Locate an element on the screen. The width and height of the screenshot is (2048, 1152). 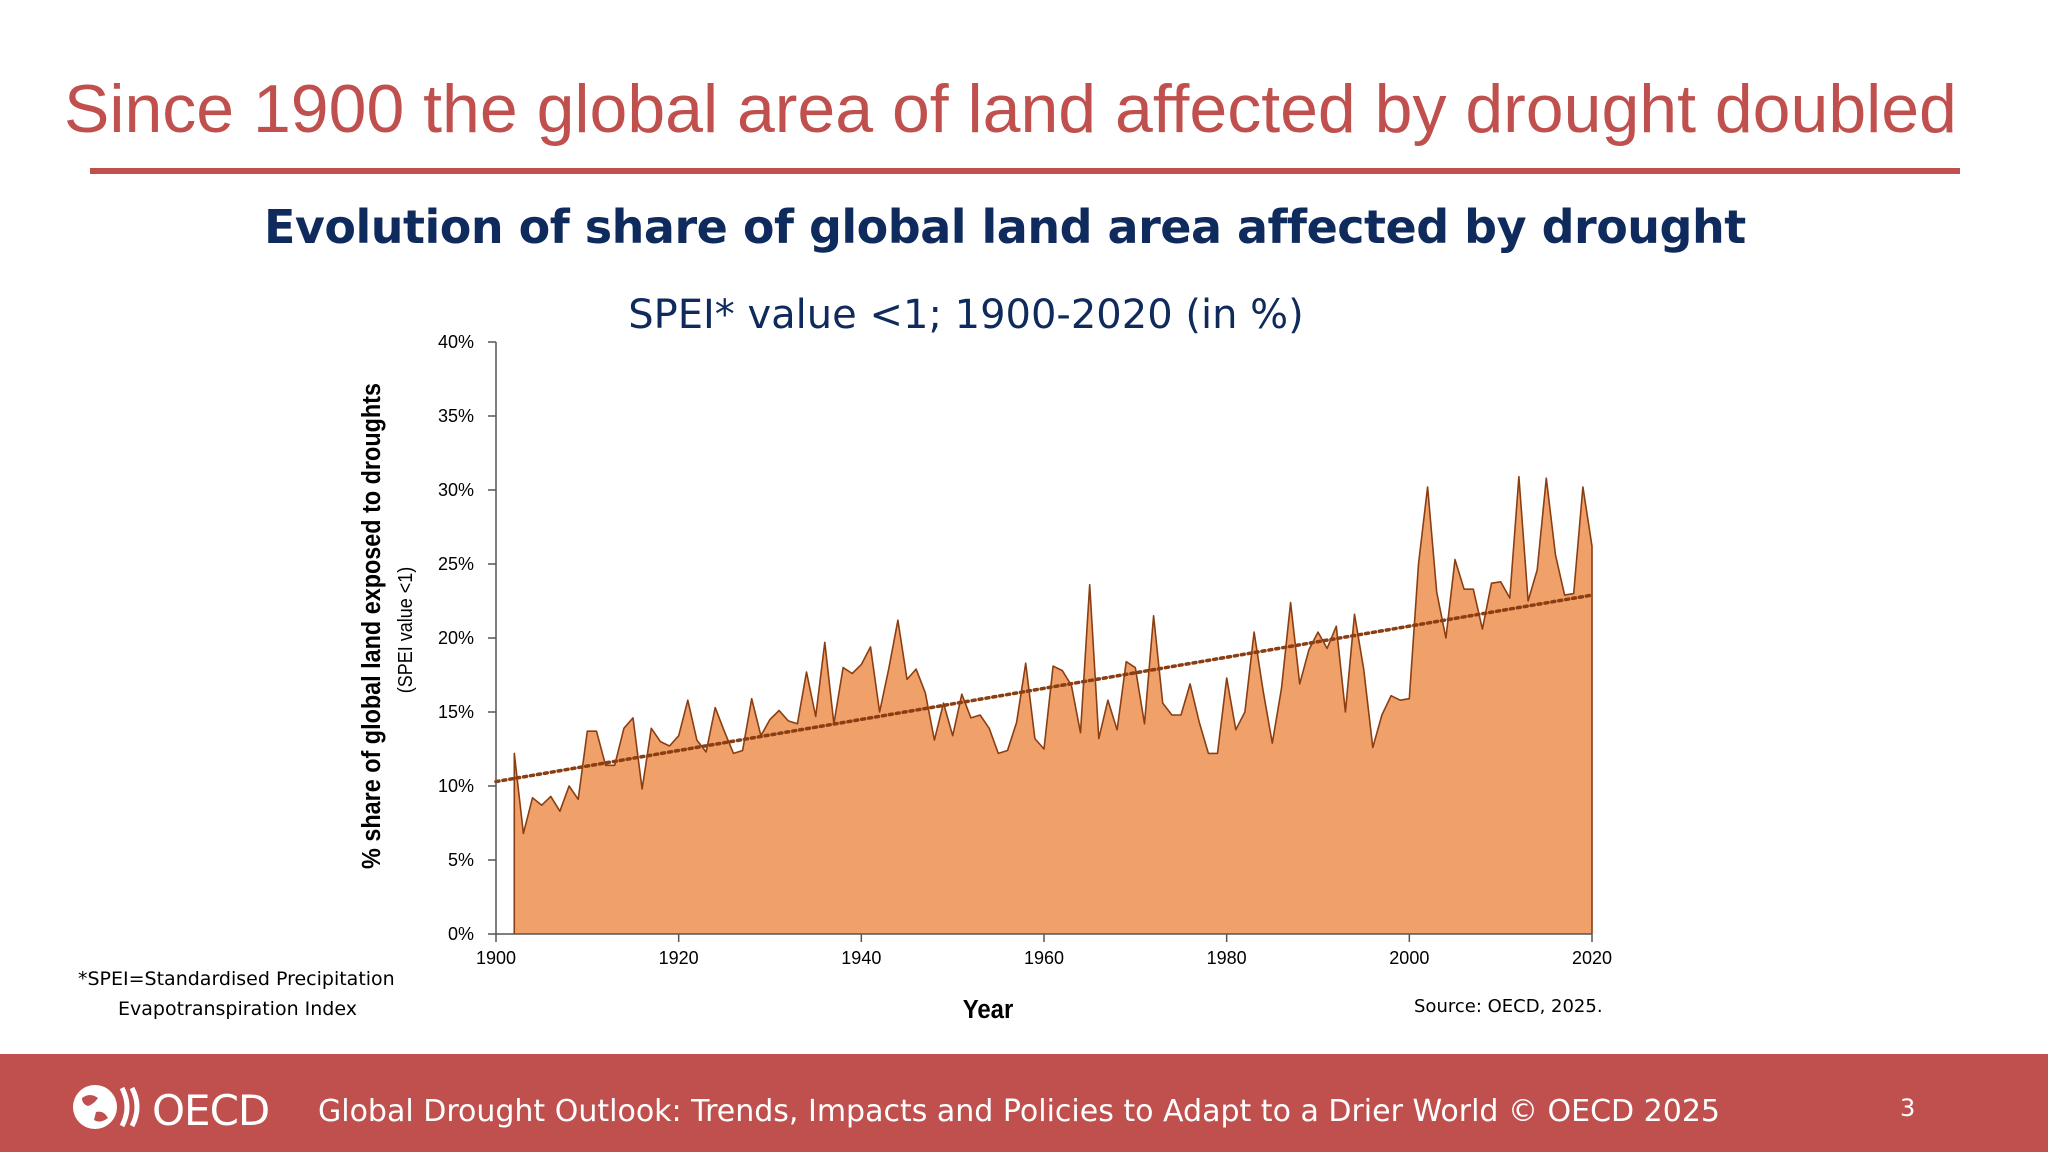
oecd-globe-icon is located at coordinates (106, 1107).